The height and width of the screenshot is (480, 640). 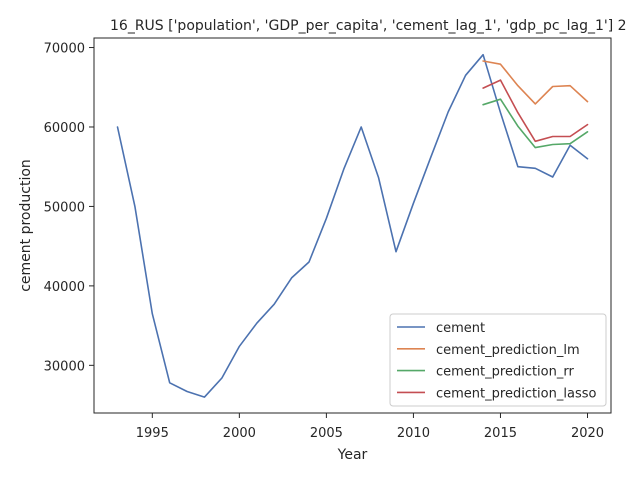 I want to click on legend-label: cement_prediction_lm, so click(x=508, y=350).